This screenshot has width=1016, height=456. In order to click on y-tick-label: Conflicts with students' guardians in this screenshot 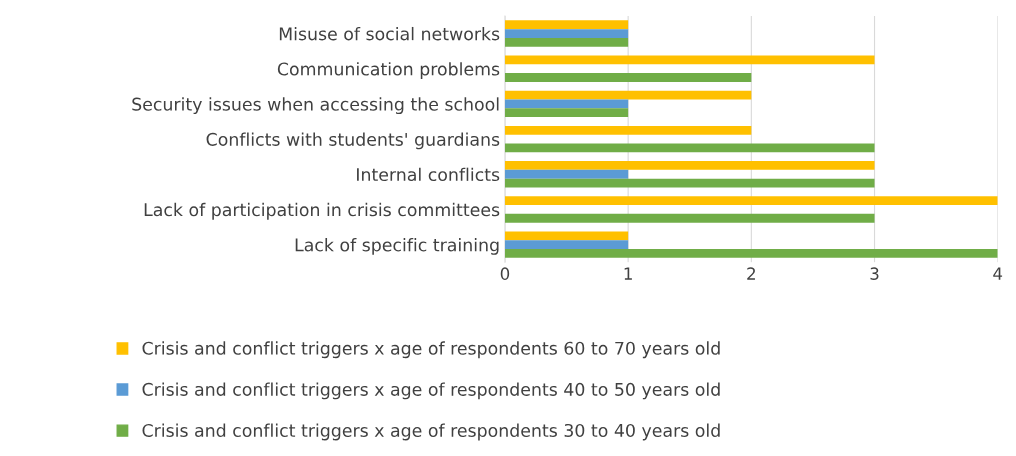, I will do `click(353, 141)`.